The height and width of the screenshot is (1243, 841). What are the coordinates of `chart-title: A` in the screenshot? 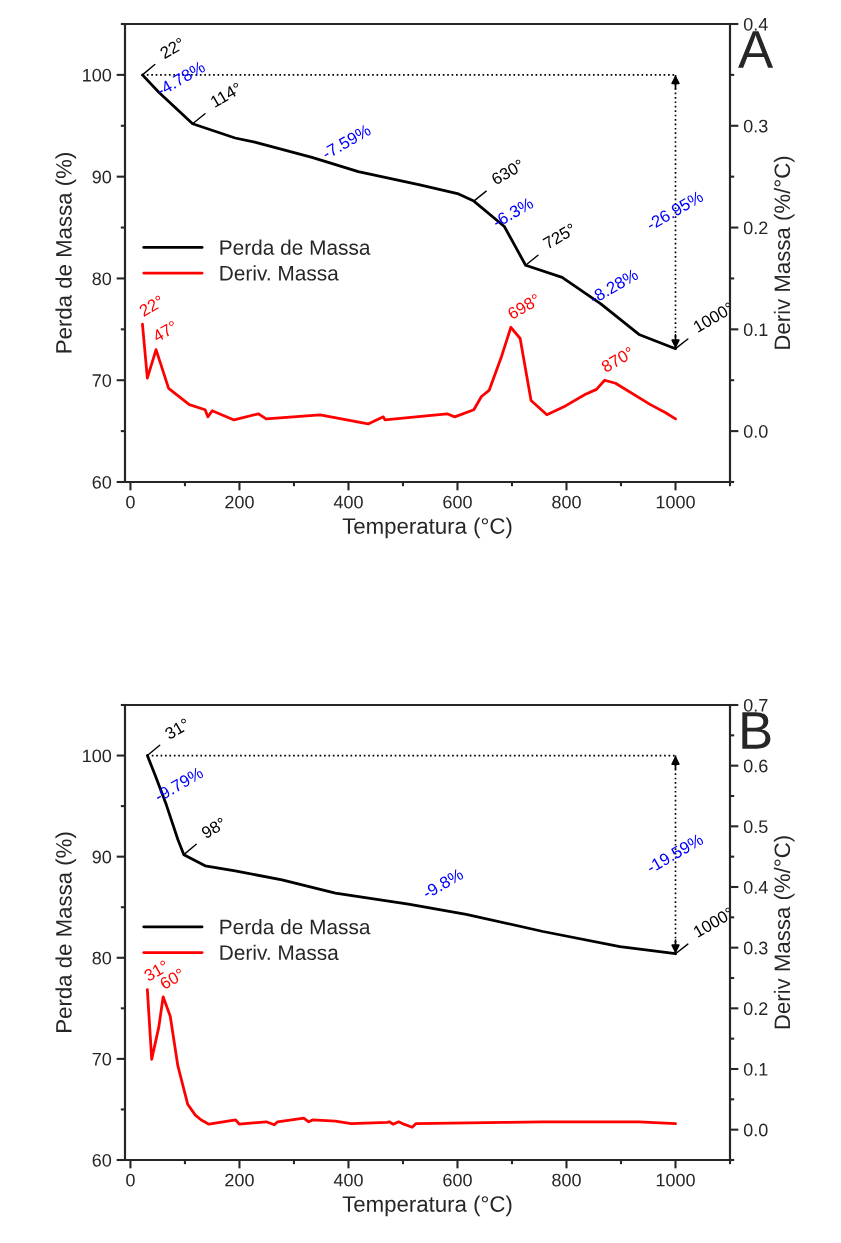 It's located at (756, 49).